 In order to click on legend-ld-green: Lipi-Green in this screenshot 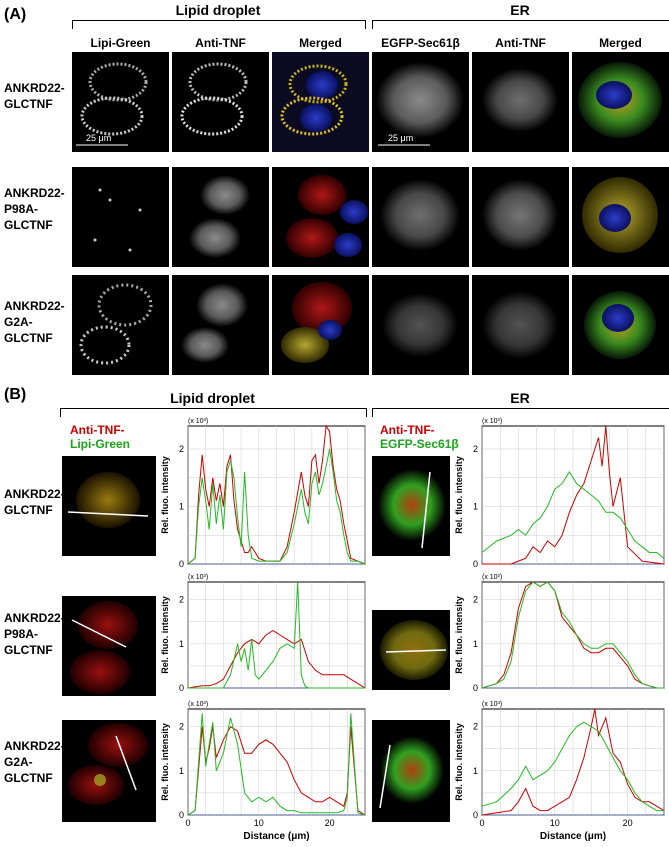, I will do `click(100, 444)`.